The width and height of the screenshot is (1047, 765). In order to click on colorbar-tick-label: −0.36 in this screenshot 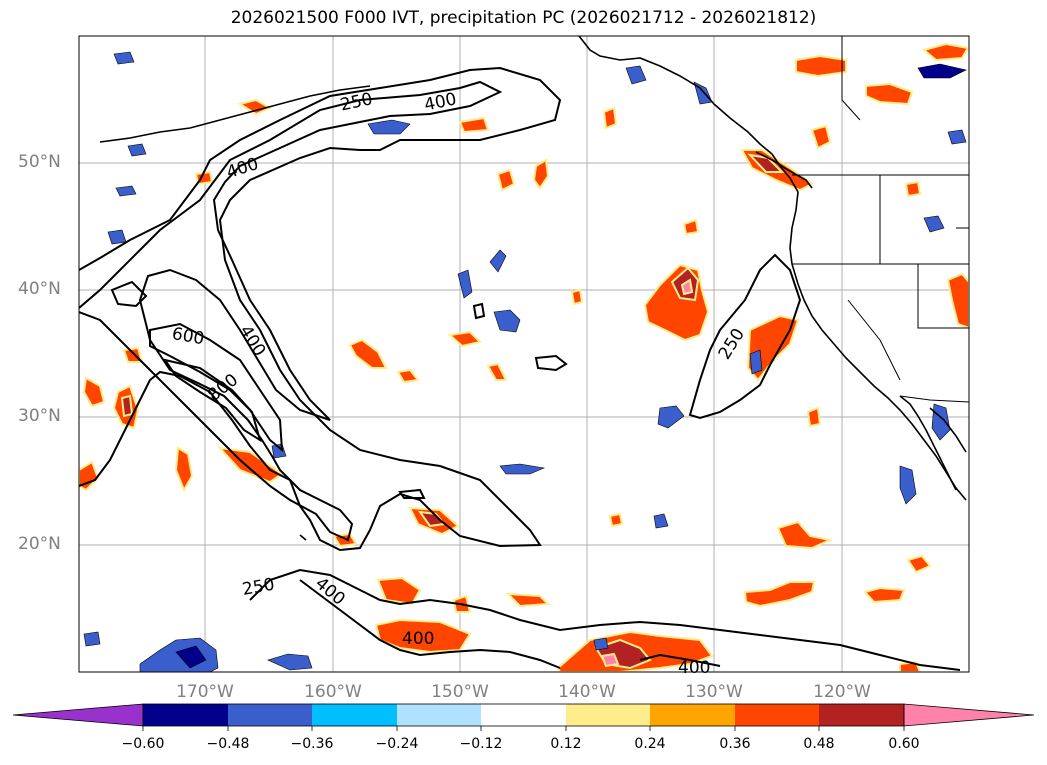, I will do `click(312, 744)`.